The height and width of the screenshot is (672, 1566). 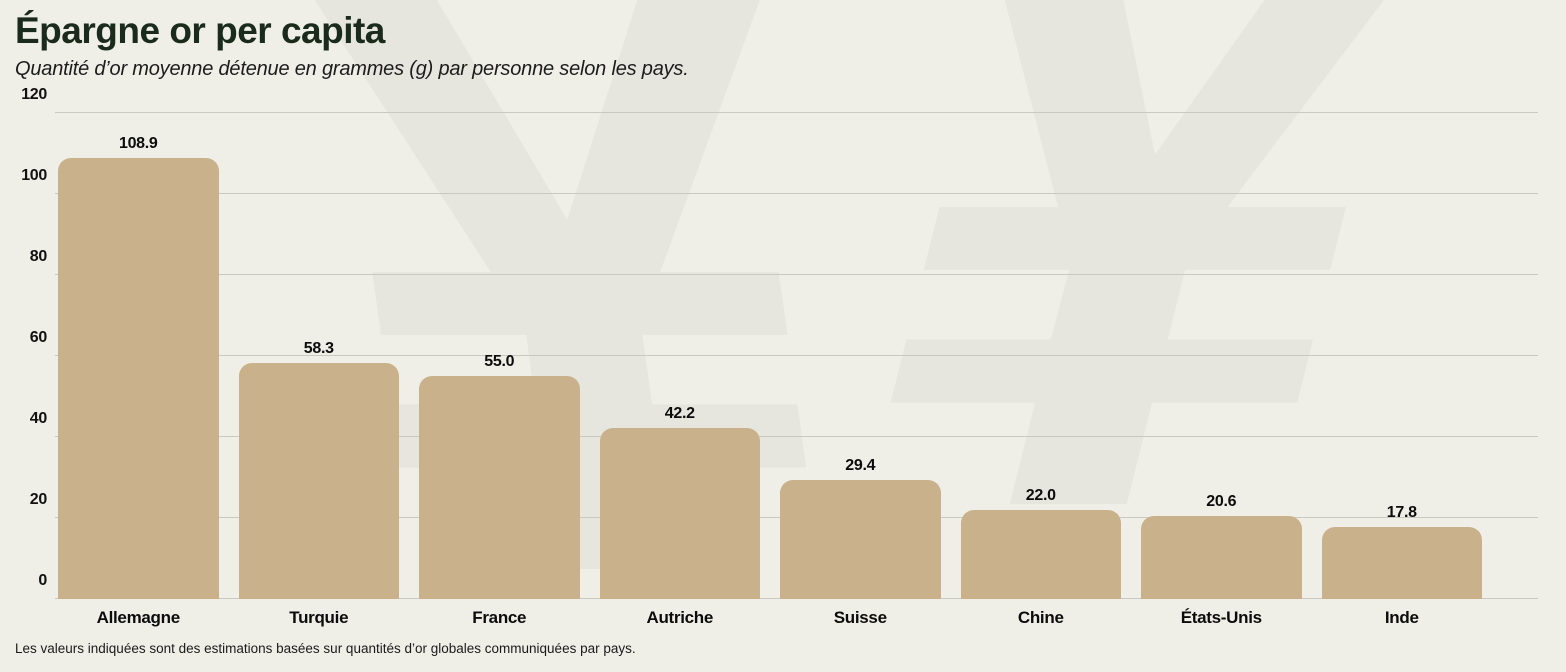 I want to click on y-axis-tick-label: 60, so click(x=38, y=337).